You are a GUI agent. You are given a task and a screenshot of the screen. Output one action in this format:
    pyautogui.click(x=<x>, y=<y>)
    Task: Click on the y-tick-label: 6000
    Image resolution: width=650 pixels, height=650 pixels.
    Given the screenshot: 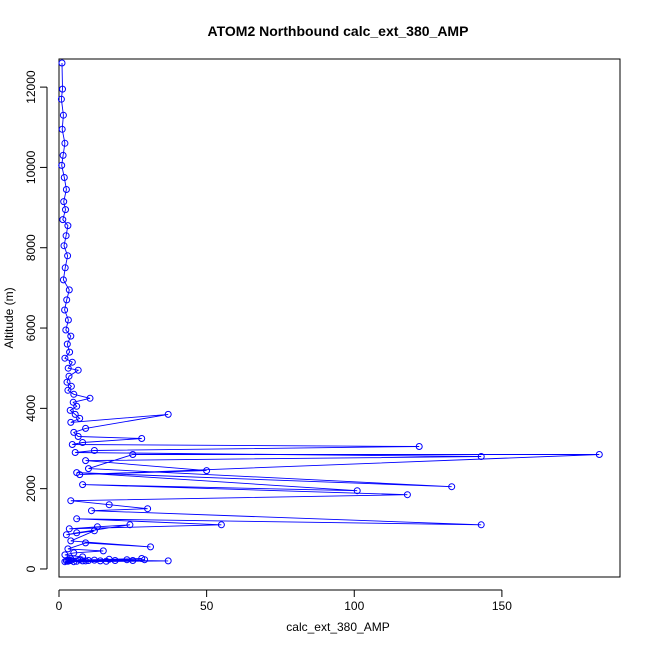 What is the action you would take?
    pyautogui.click(x=31, y=327)
    